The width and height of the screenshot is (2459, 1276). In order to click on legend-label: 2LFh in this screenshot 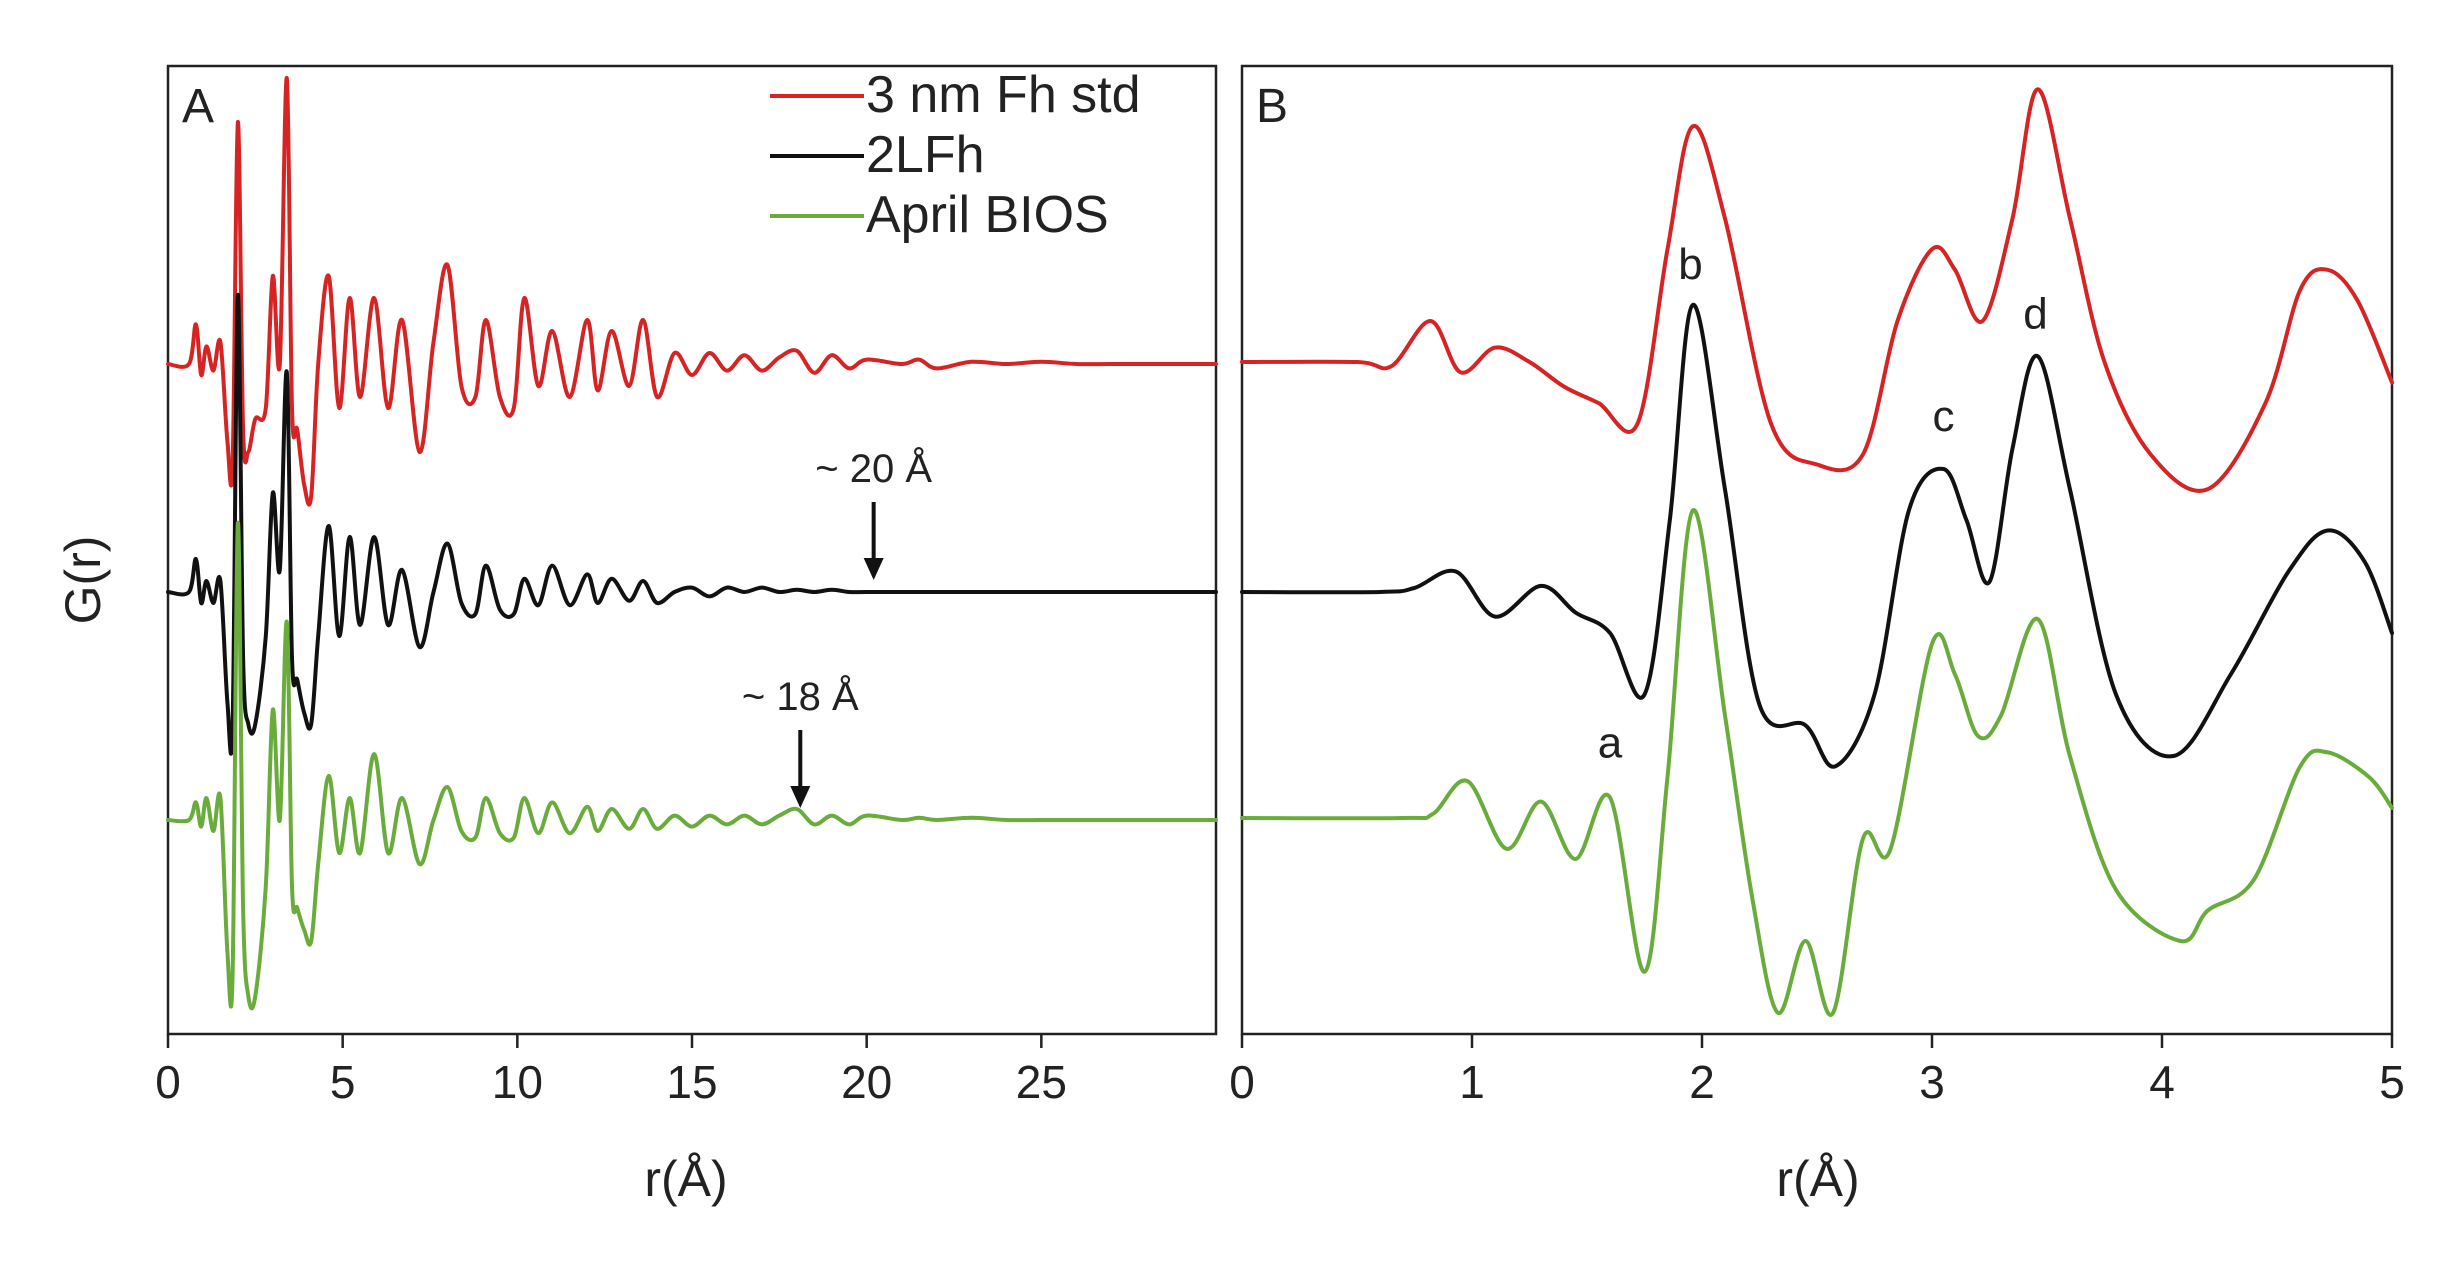, I will do `click(925, 155)`.